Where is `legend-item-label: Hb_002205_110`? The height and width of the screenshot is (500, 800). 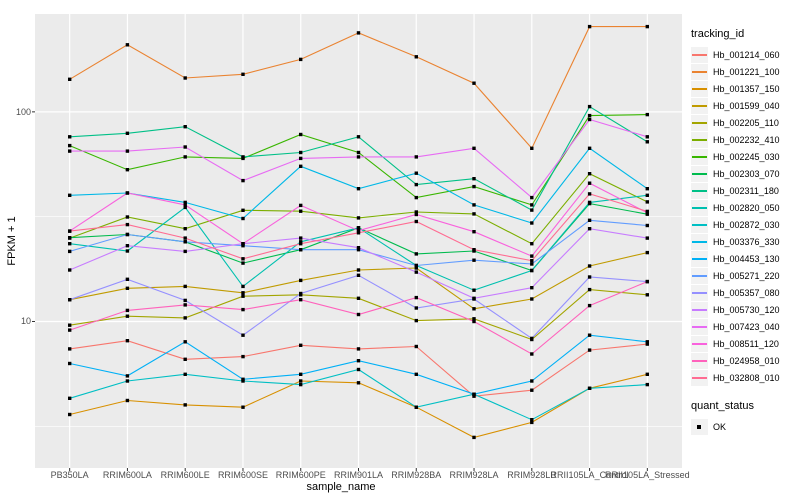 legend-item-label: Hb_002205_110 is located at coordinates (746, 122).